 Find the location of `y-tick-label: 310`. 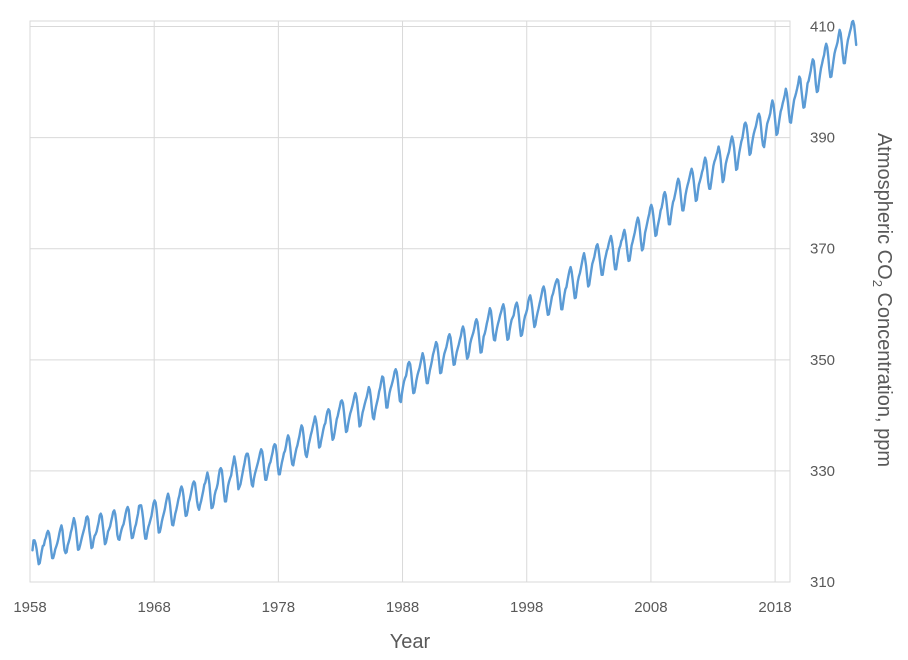

y-tick-label: 310 is located at coordinates (822, 582).